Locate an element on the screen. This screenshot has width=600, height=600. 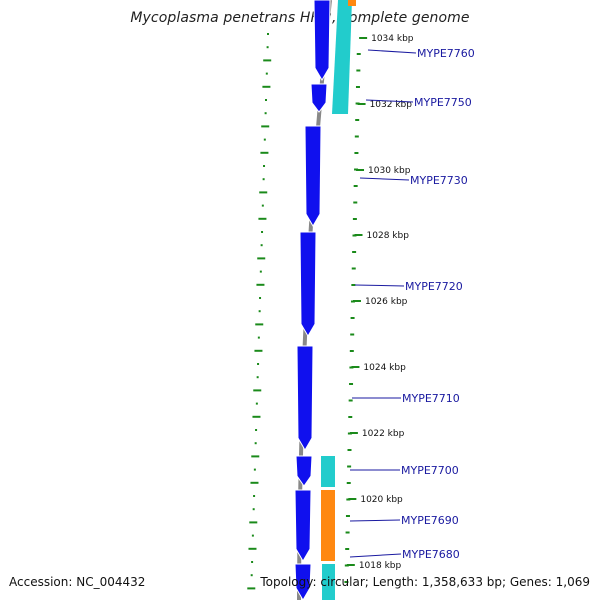
scale-label: 1020 kbp is located at coordinates (381, 500).